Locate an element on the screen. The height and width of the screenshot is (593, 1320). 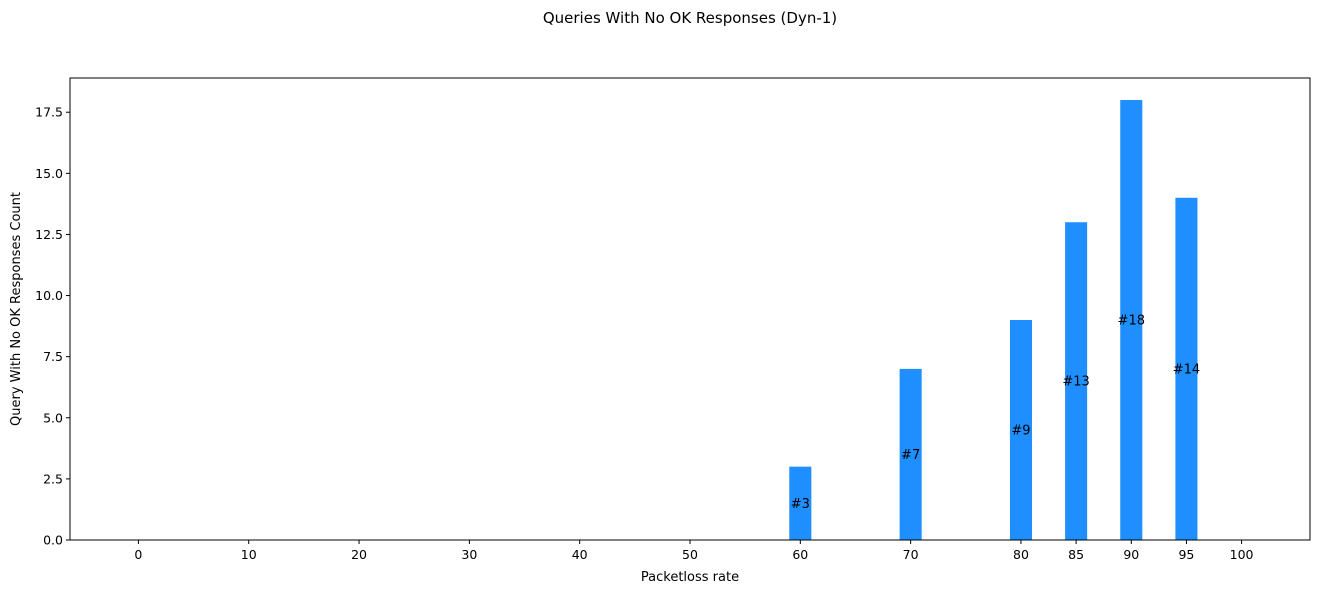
x-tick-label: 100 is located at coordinates (1242, 554).